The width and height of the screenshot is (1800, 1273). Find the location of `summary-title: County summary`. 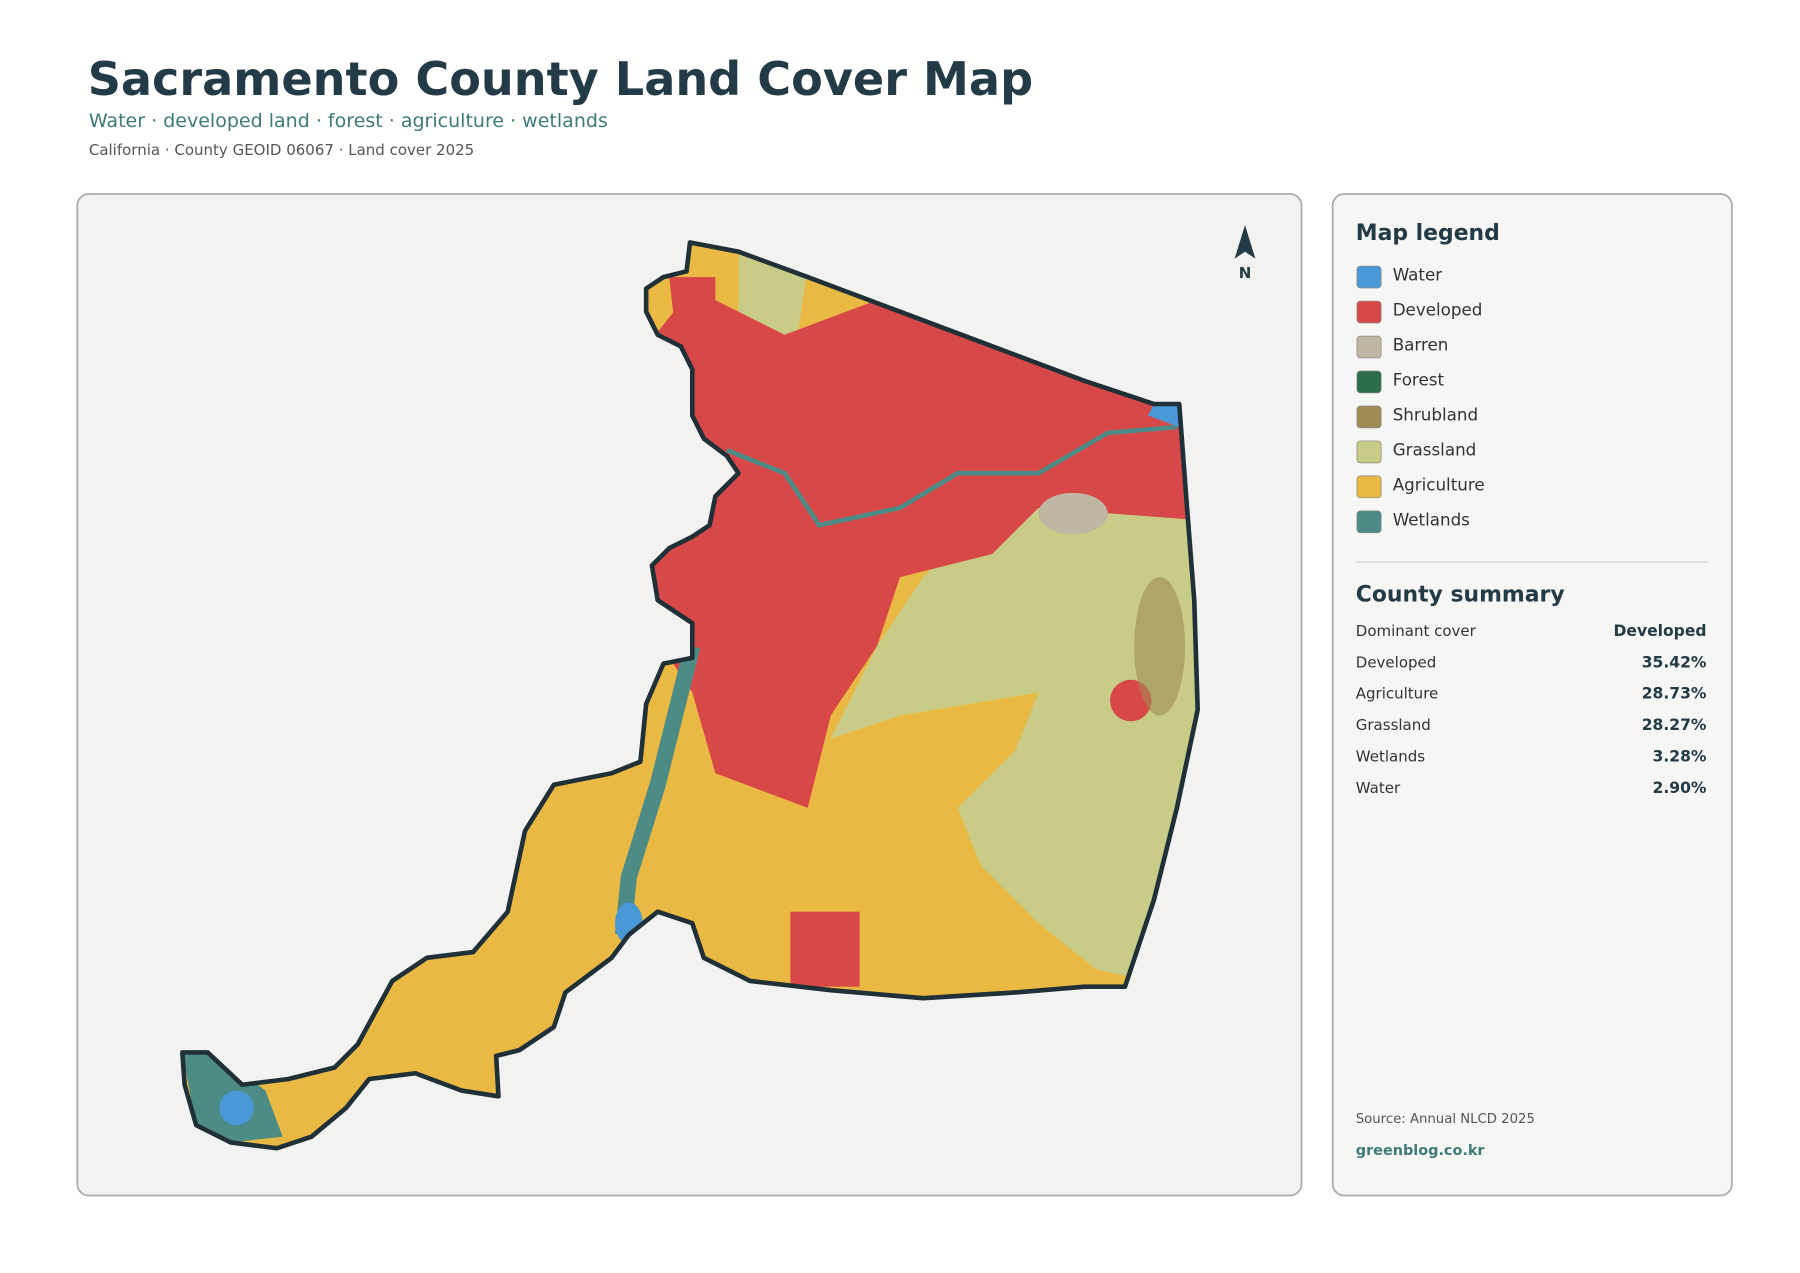

summary-title: County summary is located at coordinates (1460, 594).